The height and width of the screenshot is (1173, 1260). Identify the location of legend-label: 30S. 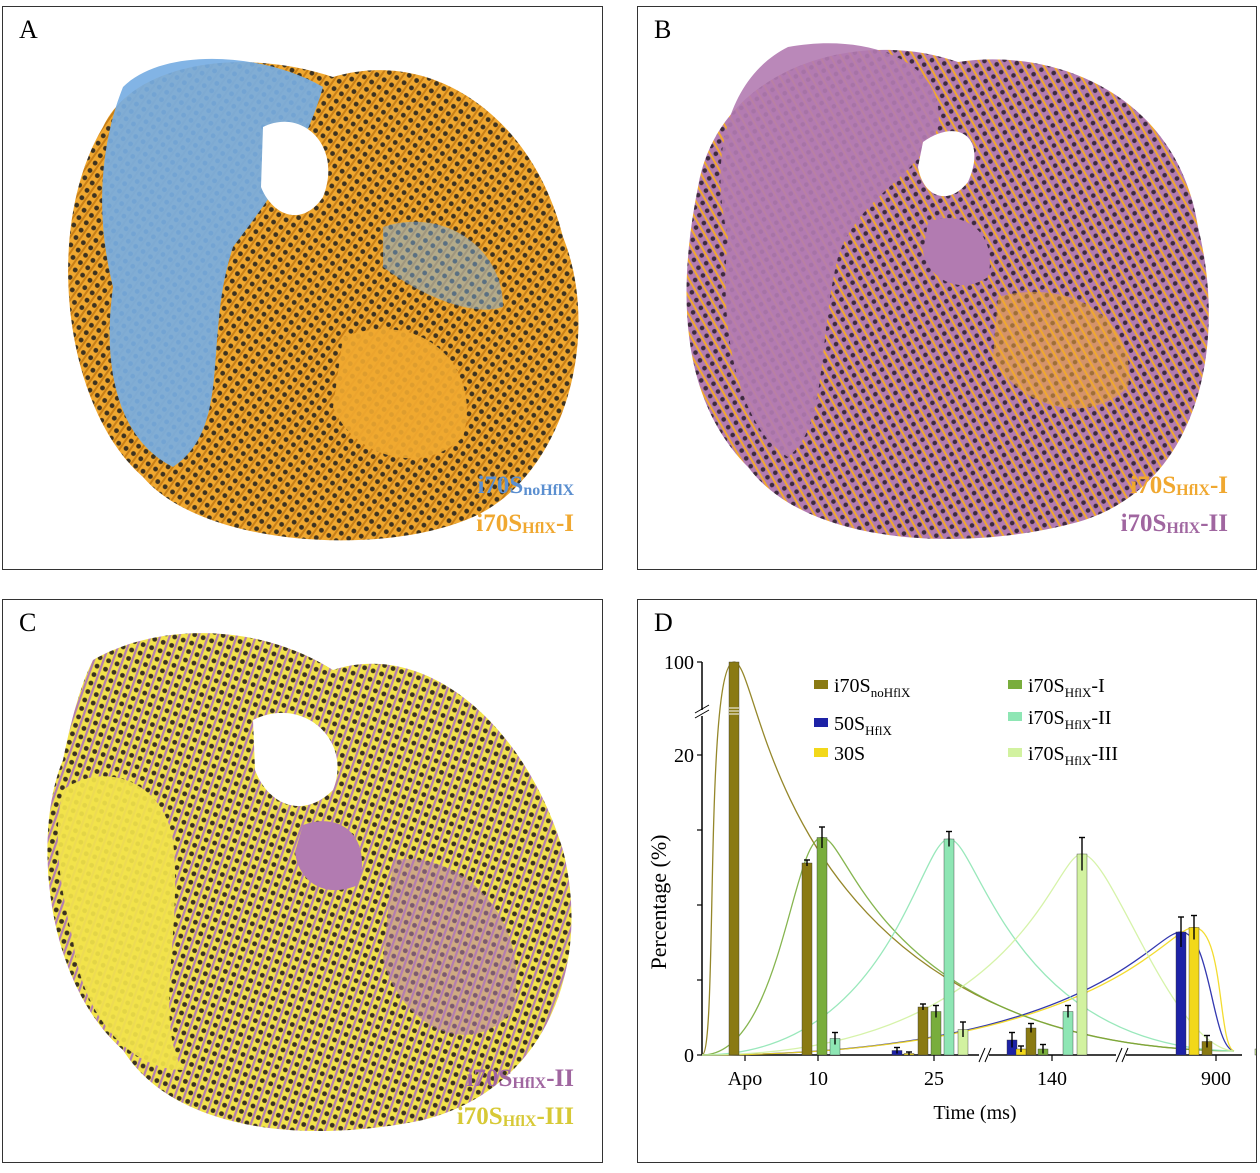
(849, 754).